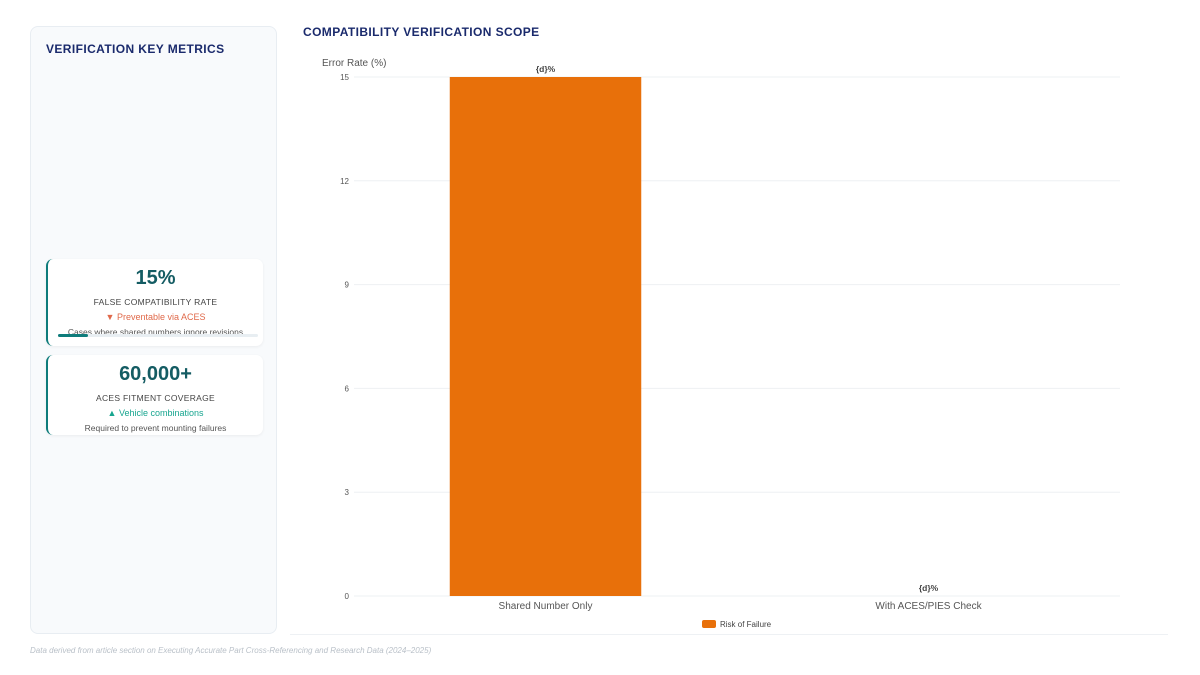 The image size is (1200, 675). Describe the element at coordinates (112, 413) in the screenshot. I see `triangle-up-icon: ▲` at that location.